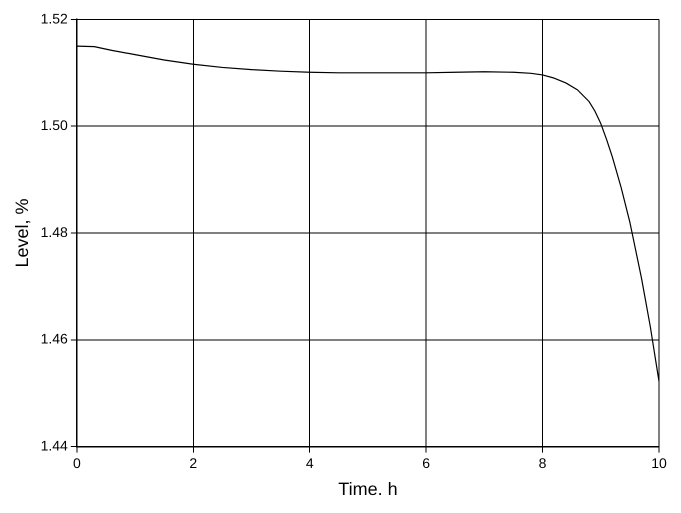  Describe the element at coordinates (54, 18) in the screenshot. I see `y-tick-label: 1.52` at that location.